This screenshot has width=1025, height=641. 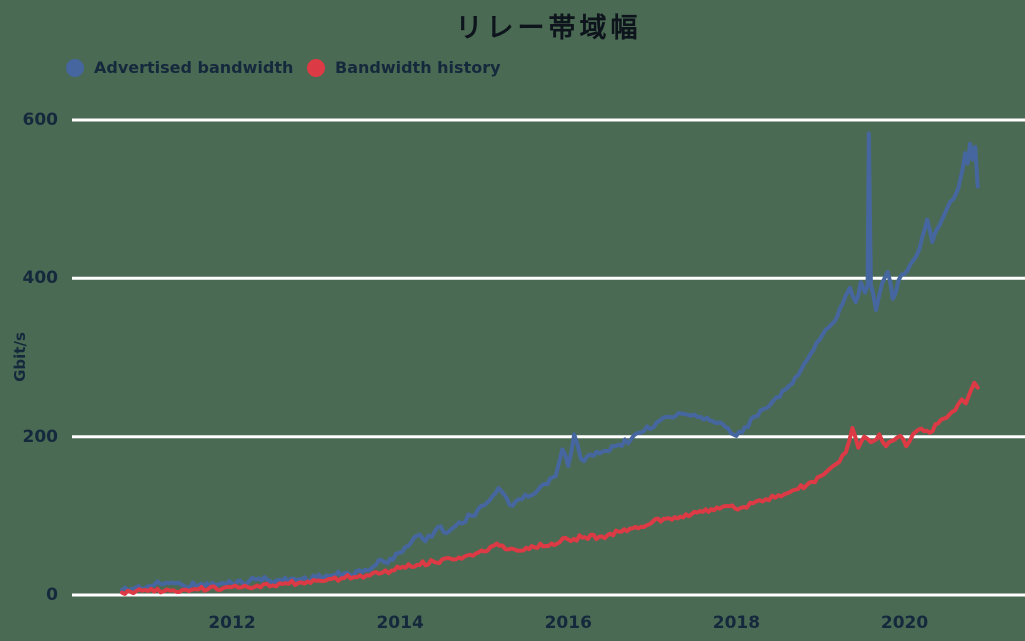 I want to click on legend-label: Advertised bandwidth, so click(x=194, y=67).